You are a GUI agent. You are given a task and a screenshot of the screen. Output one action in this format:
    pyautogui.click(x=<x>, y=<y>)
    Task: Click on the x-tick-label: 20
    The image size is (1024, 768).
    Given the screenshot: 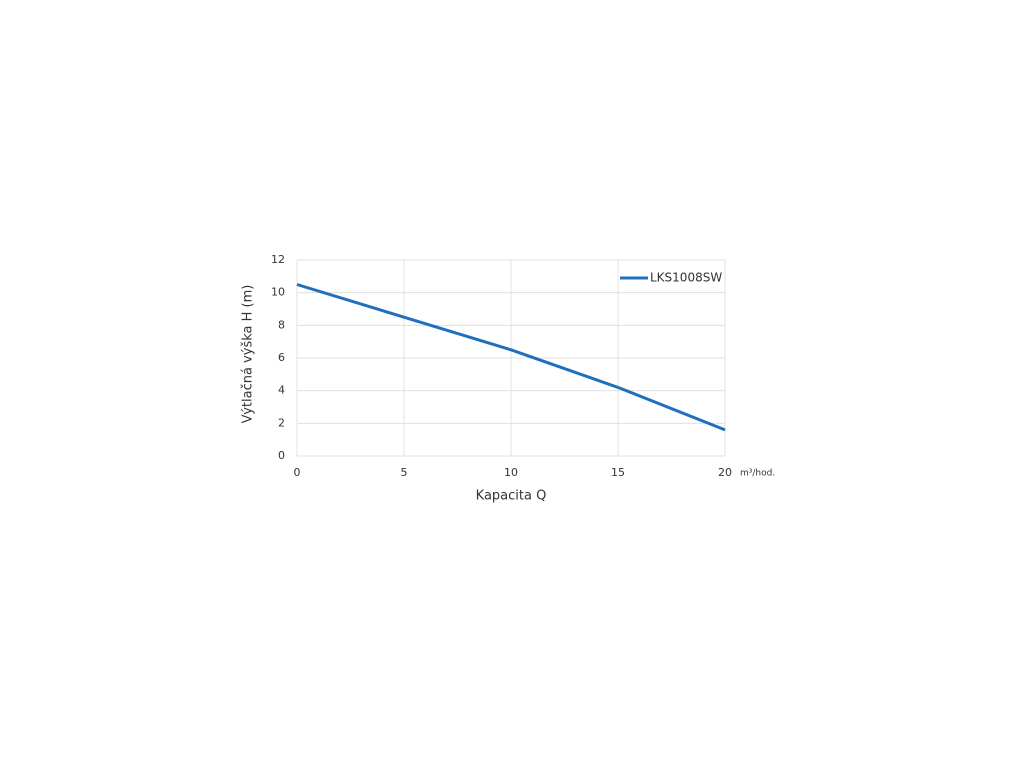 What is the action you would take?
    pyautogui.click(x=725, y=472)
    